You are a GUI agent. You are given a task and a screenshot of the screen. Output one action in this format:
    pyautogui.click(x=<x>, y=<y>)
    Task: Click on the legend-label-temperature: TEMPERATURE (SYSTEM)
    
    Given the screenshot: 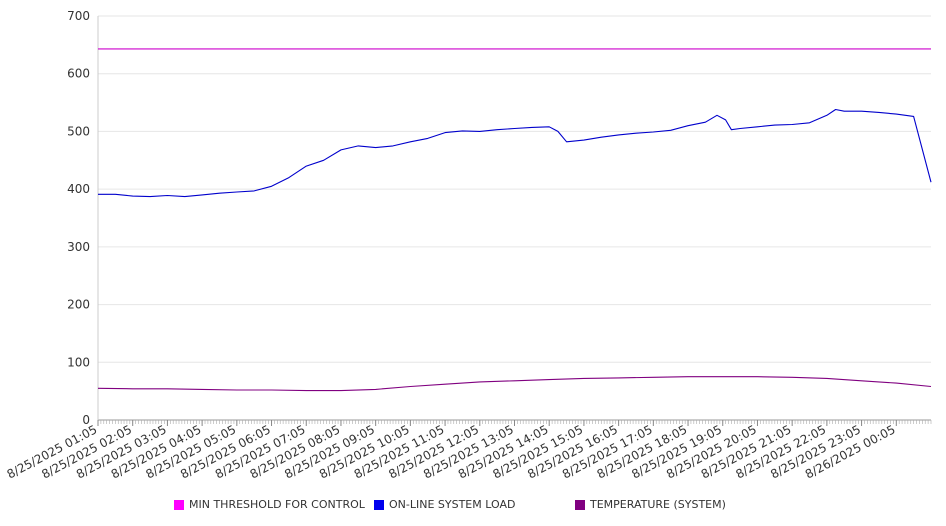 What is the action you would take?
    pyautogui.click(x=658, y=504)
    